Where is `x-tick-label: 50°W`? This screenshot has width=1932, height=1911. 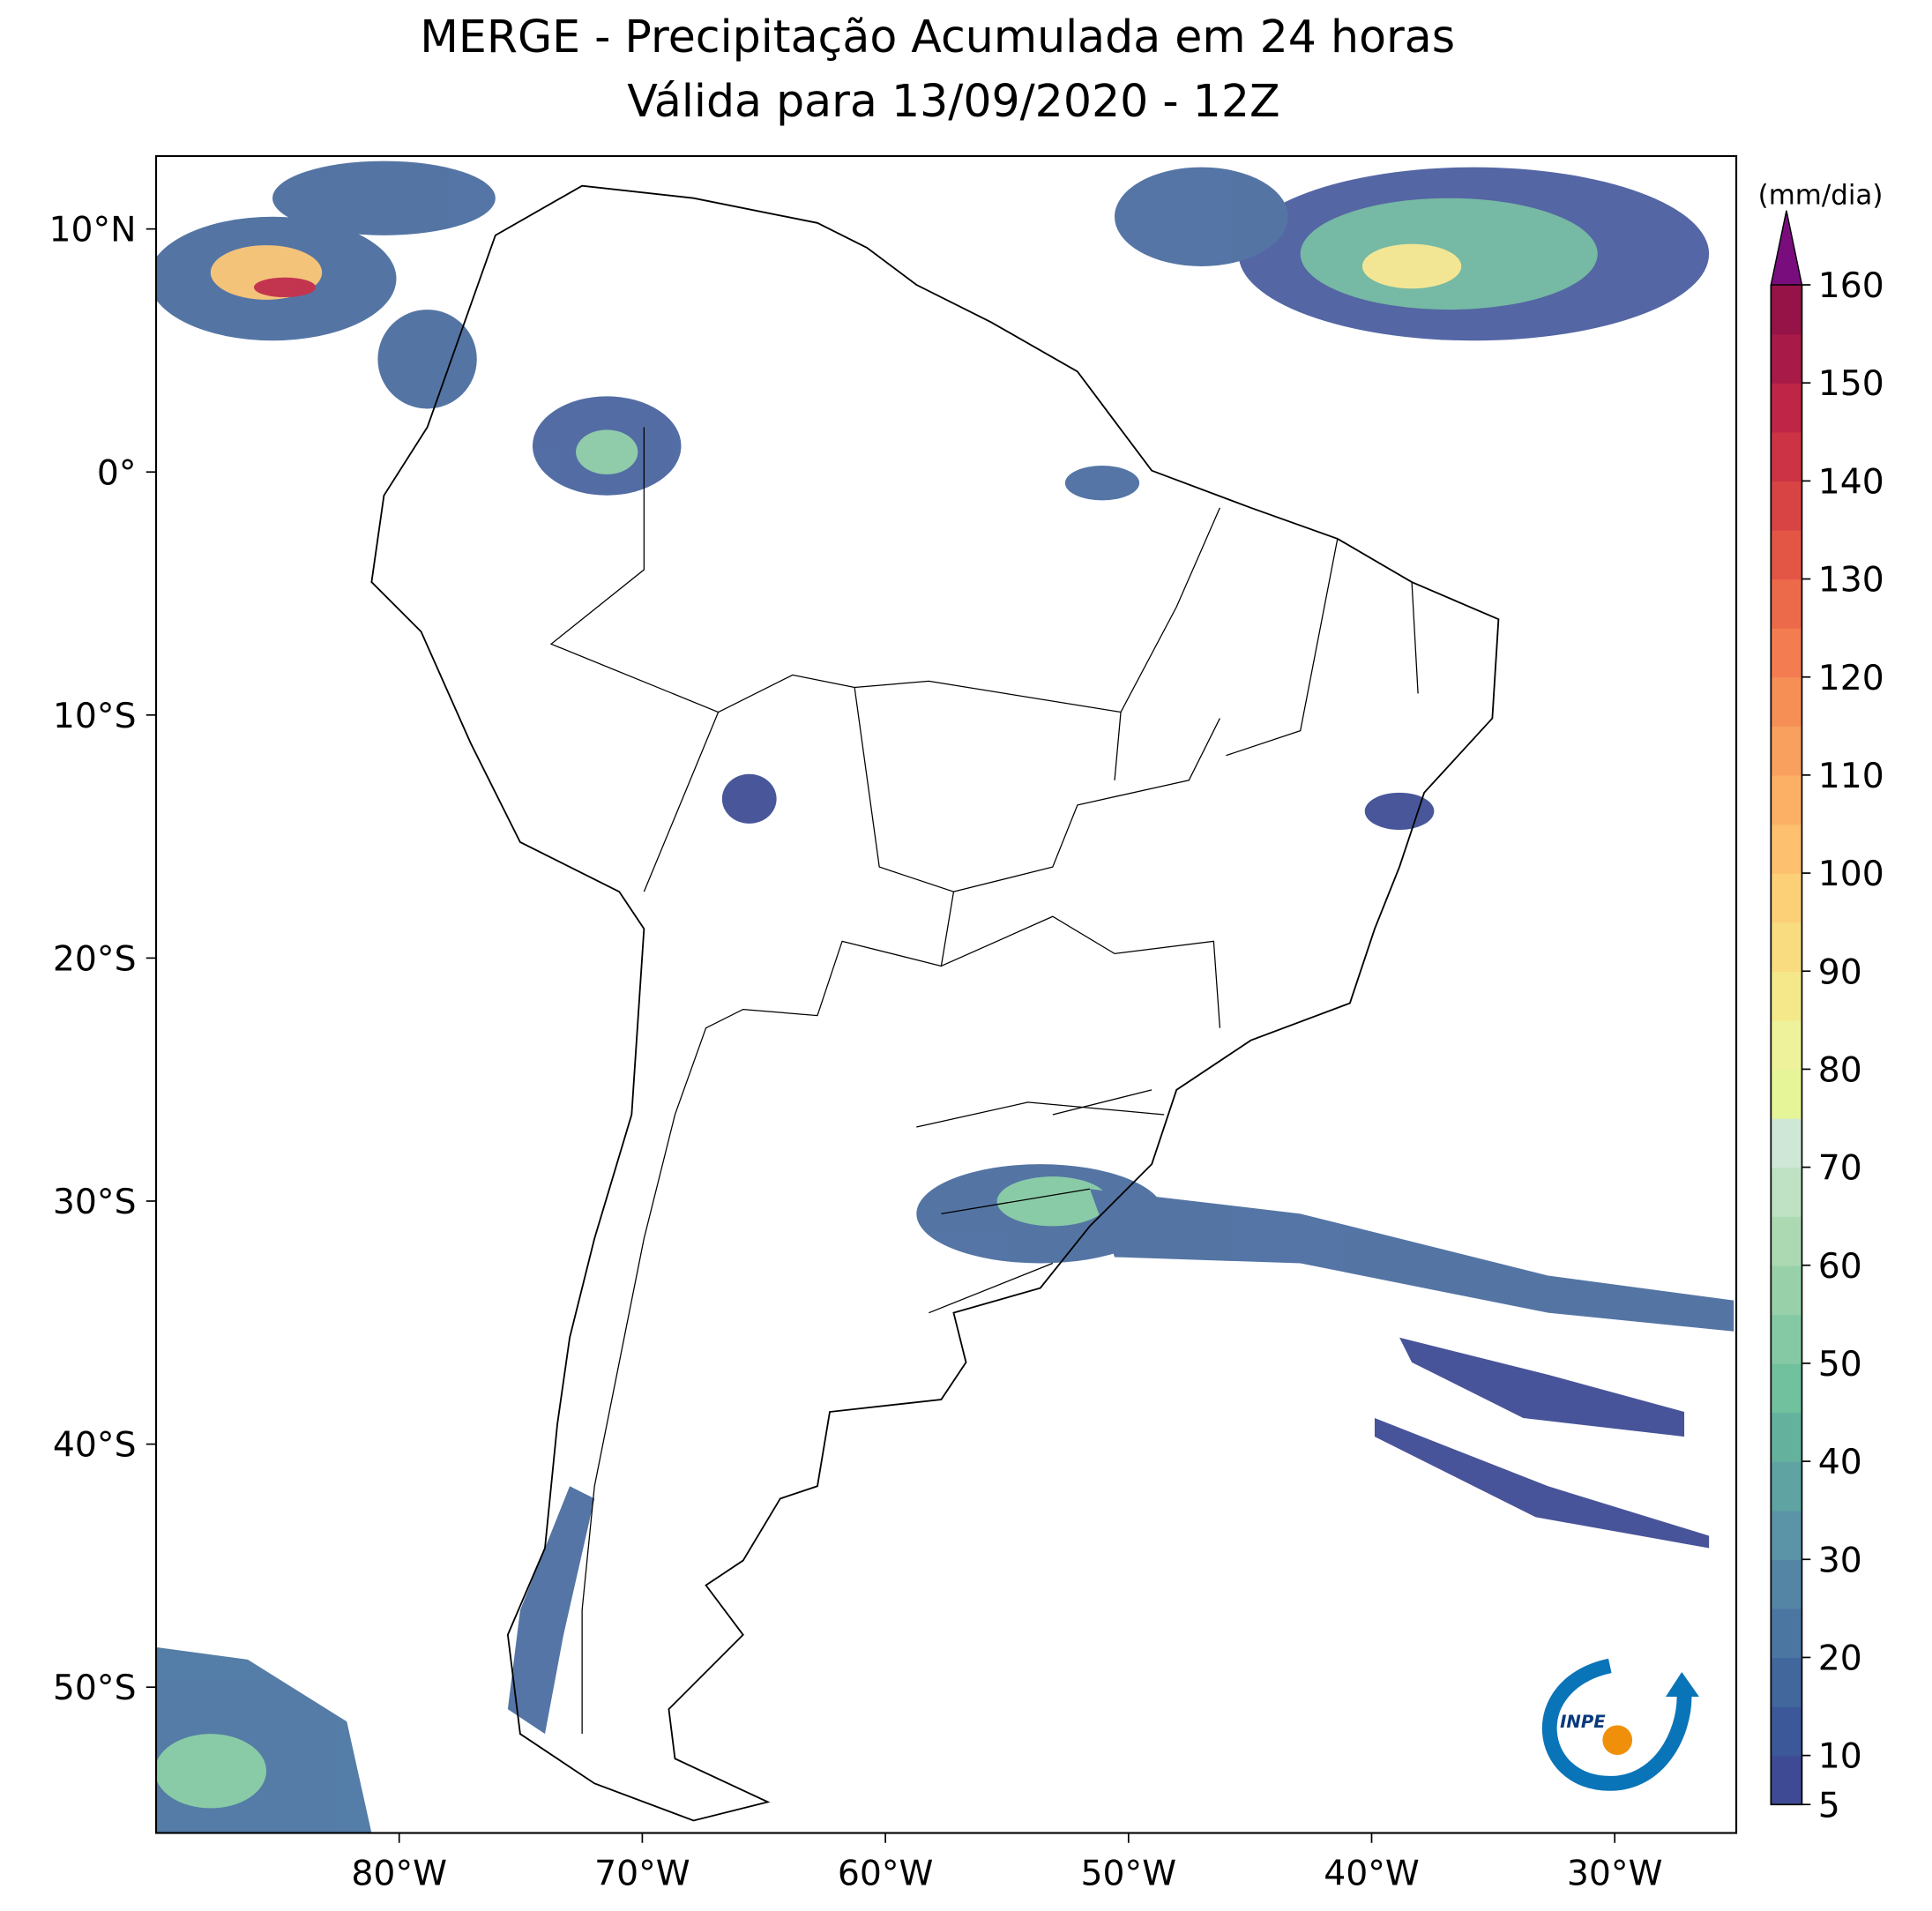
x-tick-label: 50°W is located at coordinates (1129, 1875).